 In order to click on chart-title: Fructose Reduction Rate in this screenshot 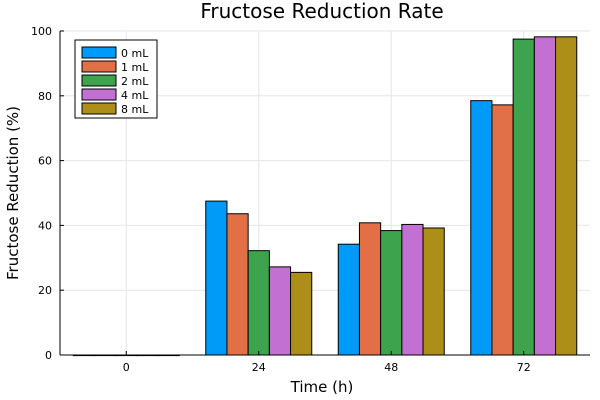, I will do `click(321, 11)`.